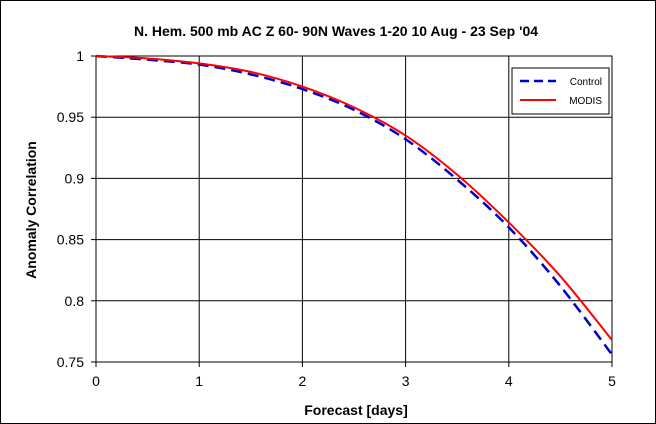  What do you see at coordinates (406, 381) in the screenshot?
I see `x-tick-label: 3` at bounding box center [406, 381].